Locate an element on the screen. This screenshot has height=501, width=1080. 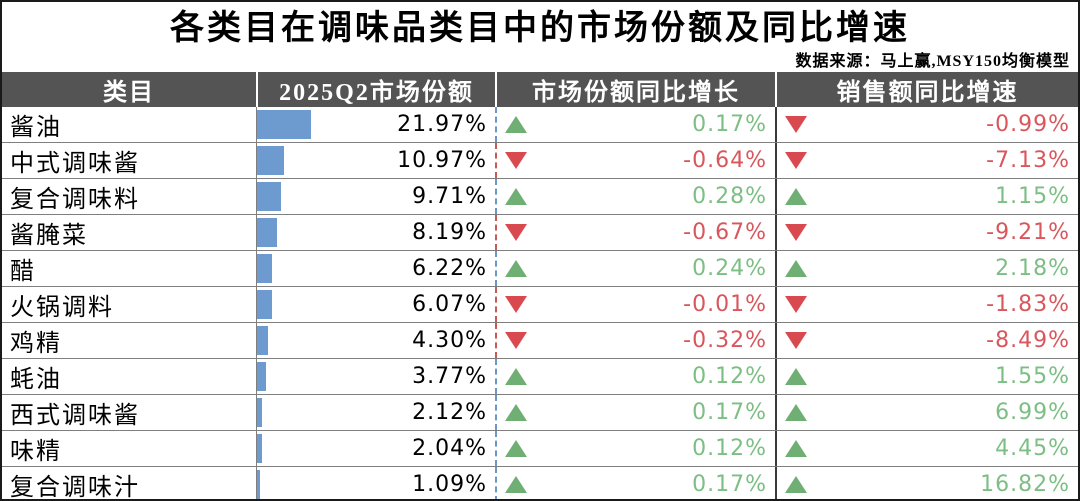
table-header: 类目 2025Q2市场份额 市场份额同比增长 销售额同比增速 is located at coordinates (540, 89).